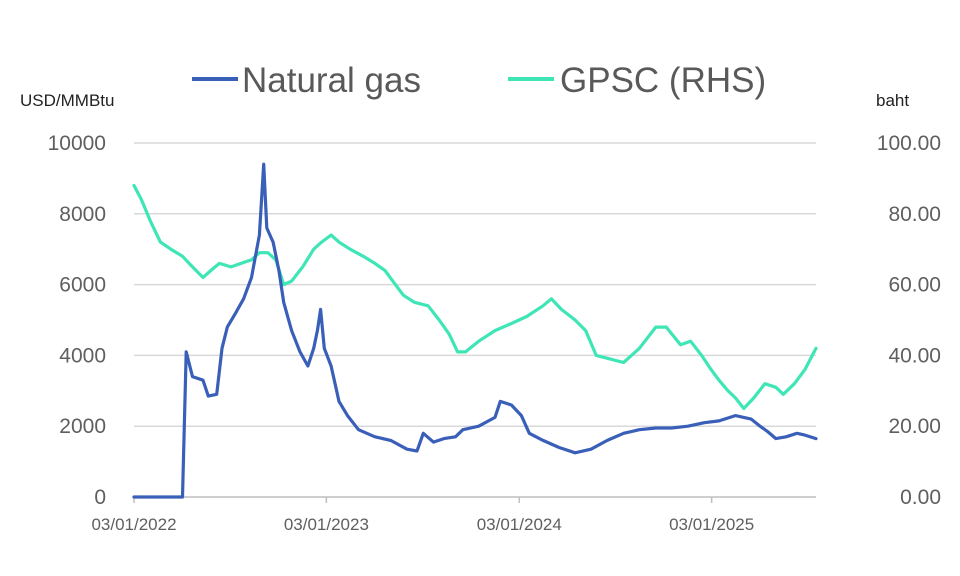  I want to click on x-tick-label: 03/01/2025, so click(711, 524).